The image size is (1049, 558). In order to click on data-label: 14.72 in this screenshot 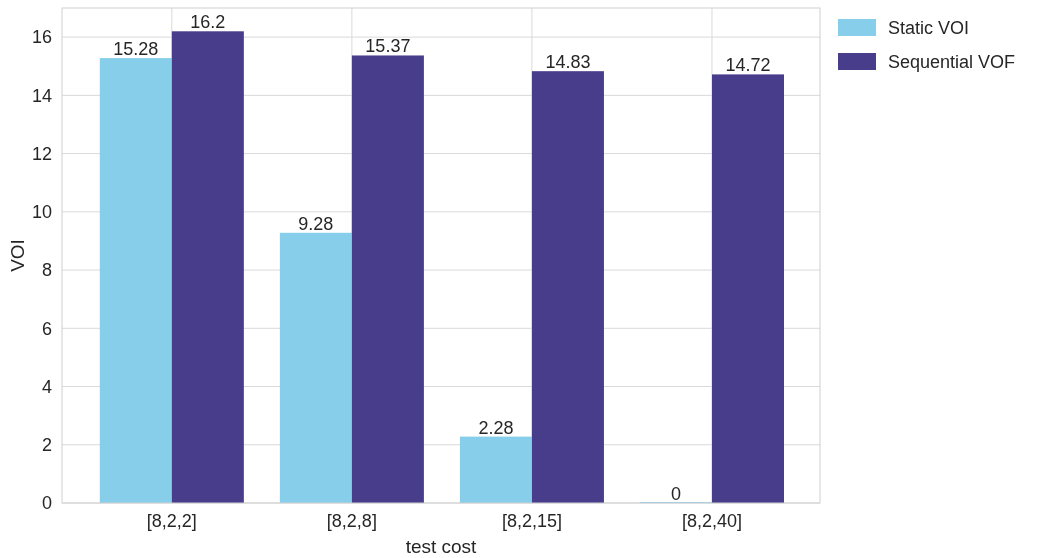, I will do `click(748, 65)`.